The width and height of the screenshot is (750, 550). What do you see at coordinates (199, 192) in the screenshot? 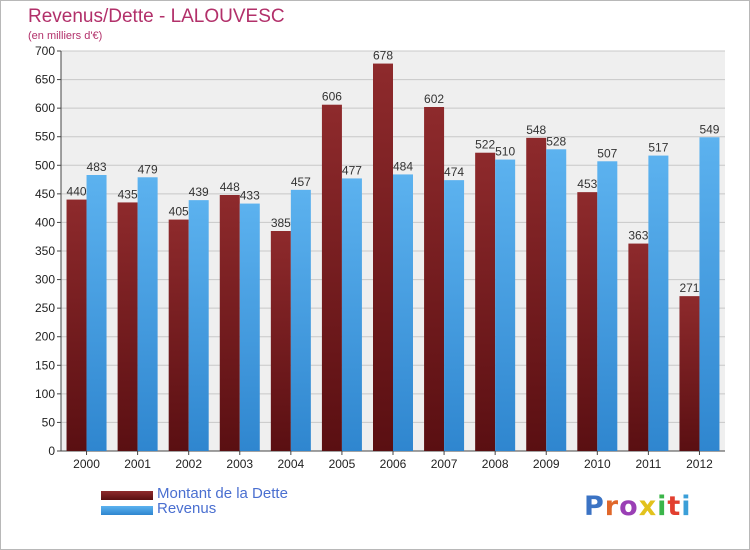
I see `revenue-value-label: 439` at bounding box center [199, 192].